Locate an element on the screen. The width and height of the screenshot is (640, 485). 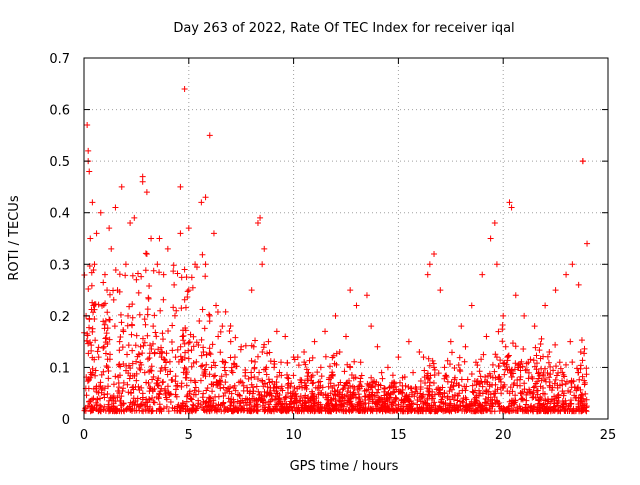
y-tick-label: 0.7 is located at coordinates (59, 59).